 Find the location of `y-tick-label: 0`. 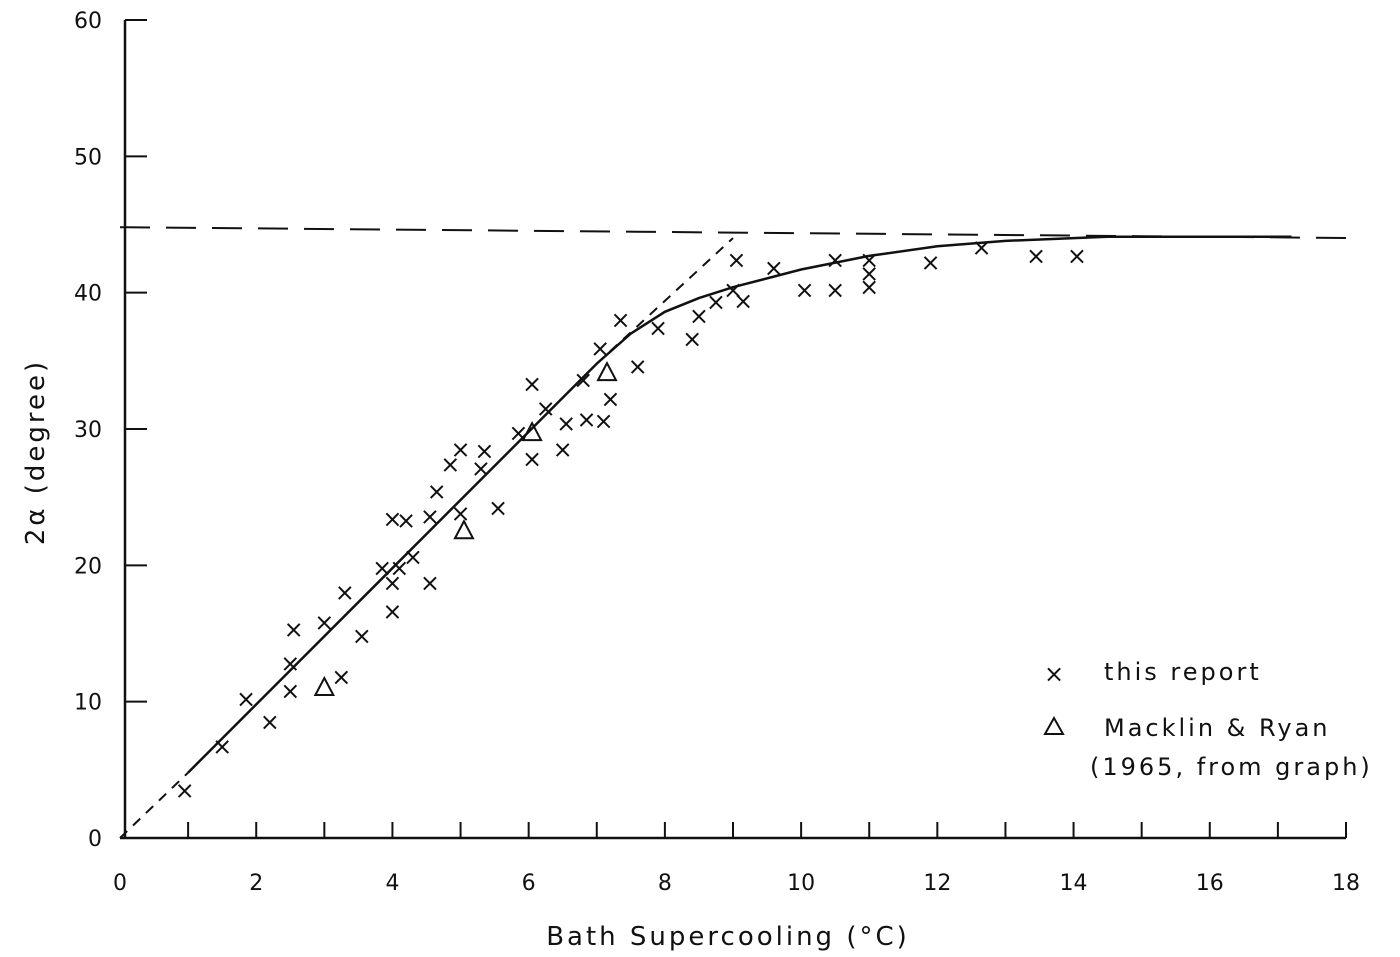

y-tick-label: 0 is located at coordinates (95, 839).